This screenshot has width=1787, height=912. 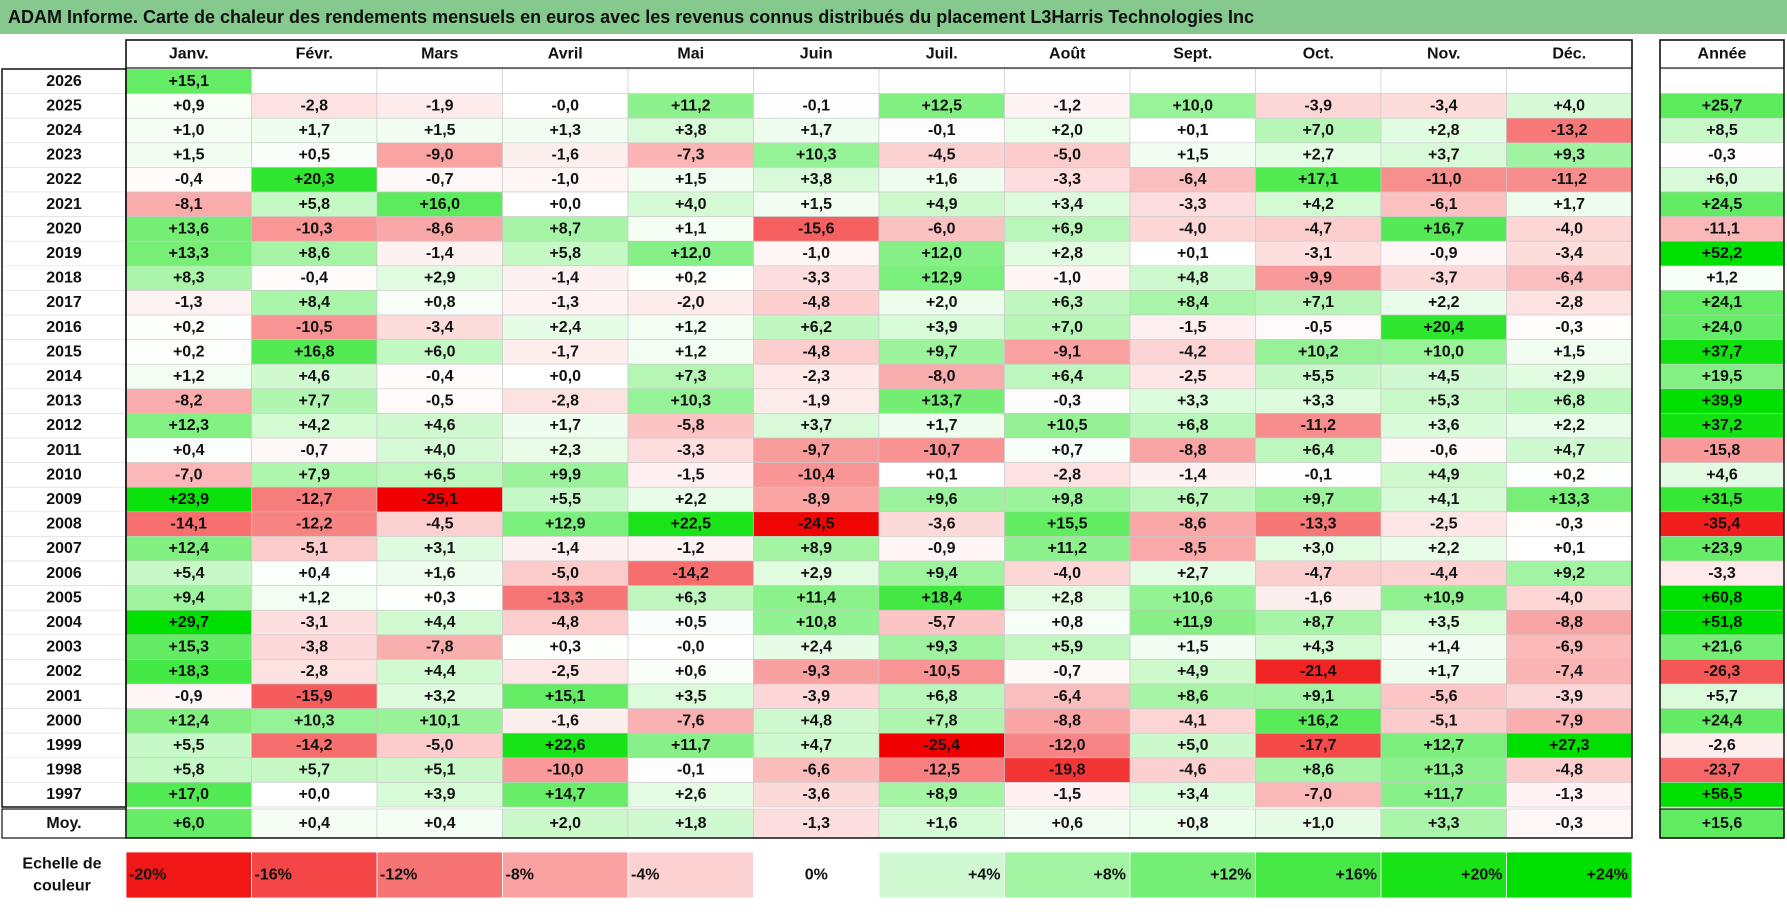 I want to click on cell-value: +17,1, so click(x=1318, y=179).